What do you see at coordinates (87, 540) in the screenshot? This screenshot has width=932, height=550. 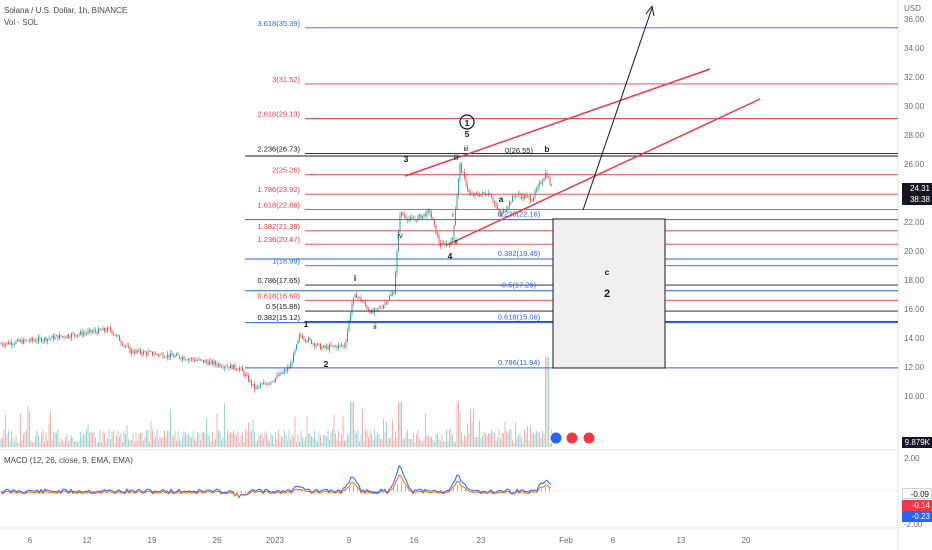 I see `time-tick-label: 12` at bounding box center [87, 540].